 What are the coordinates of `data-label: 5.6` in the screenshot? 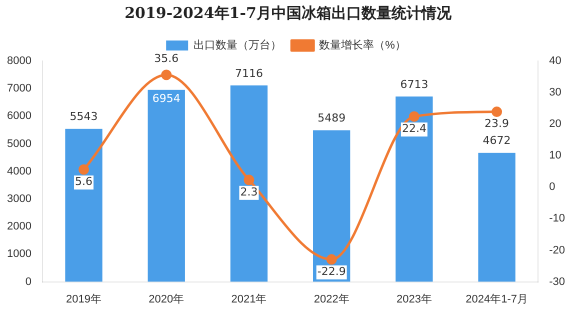 It's located at (84, 181).